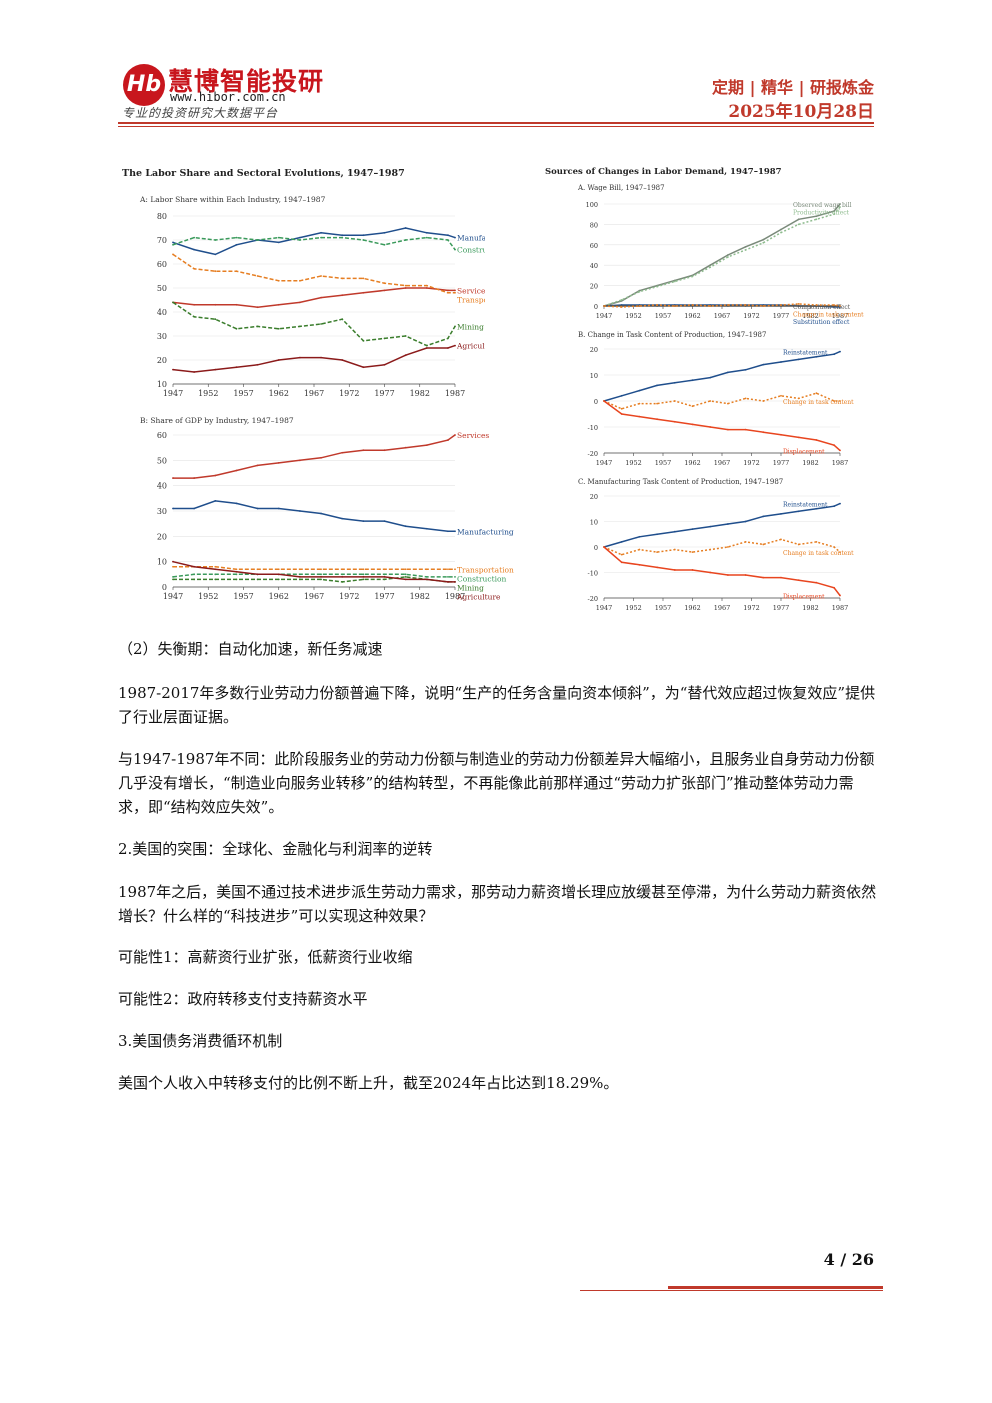  Describe the element at coordinates (473, 435) in the screenshot. I see `series-label: Services` at that location.